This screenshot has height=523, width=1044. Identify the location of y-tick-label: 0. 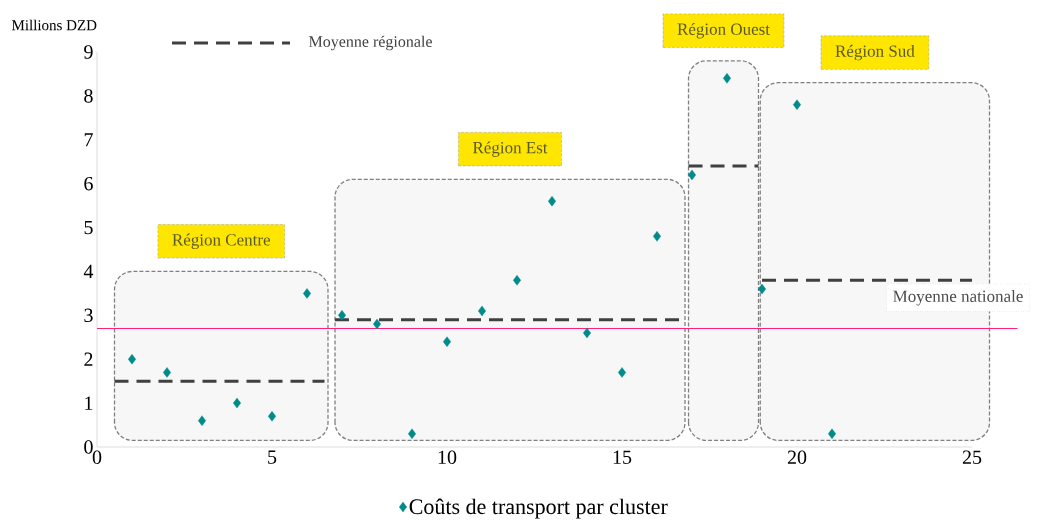
(88, 447).